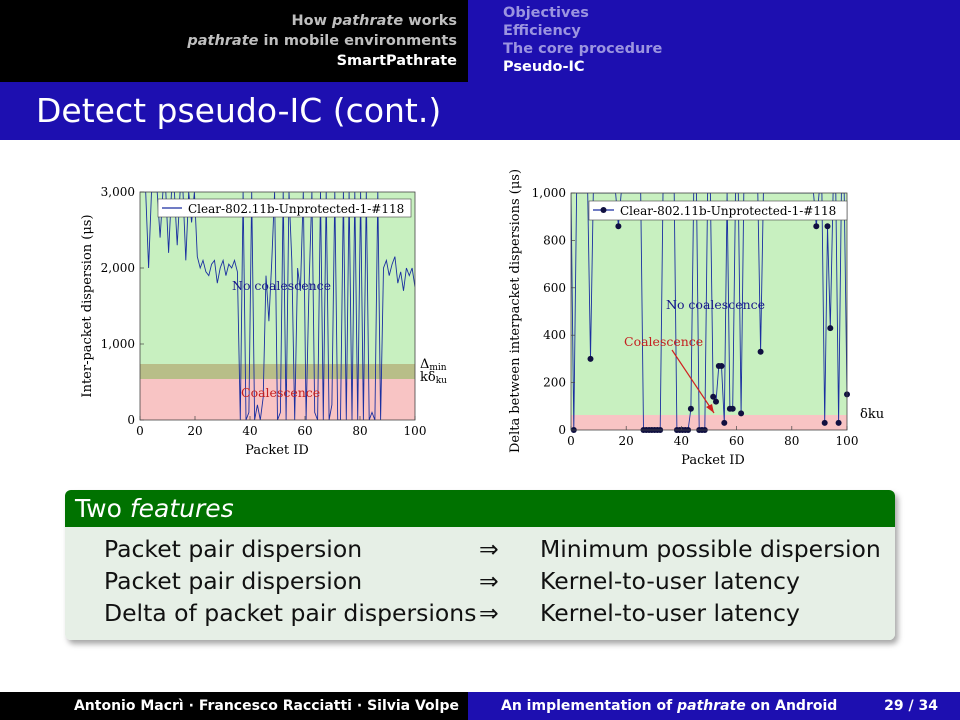  I want to click on axis-ticks-chart2: 0 20 40 60 80 100 0 200 400 600 800 1,000, so click(695, 317).